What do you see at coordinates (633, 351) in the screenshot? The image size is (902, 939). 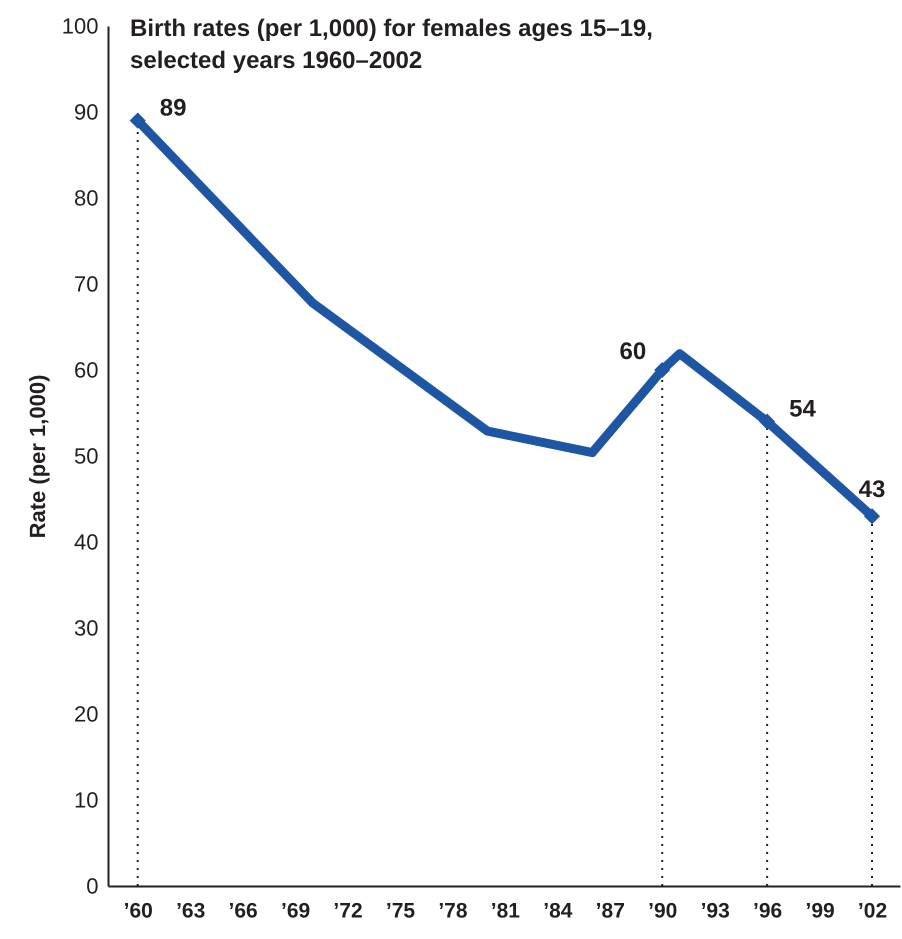 I see `data-label: 60` at bounding box center [633, 351].